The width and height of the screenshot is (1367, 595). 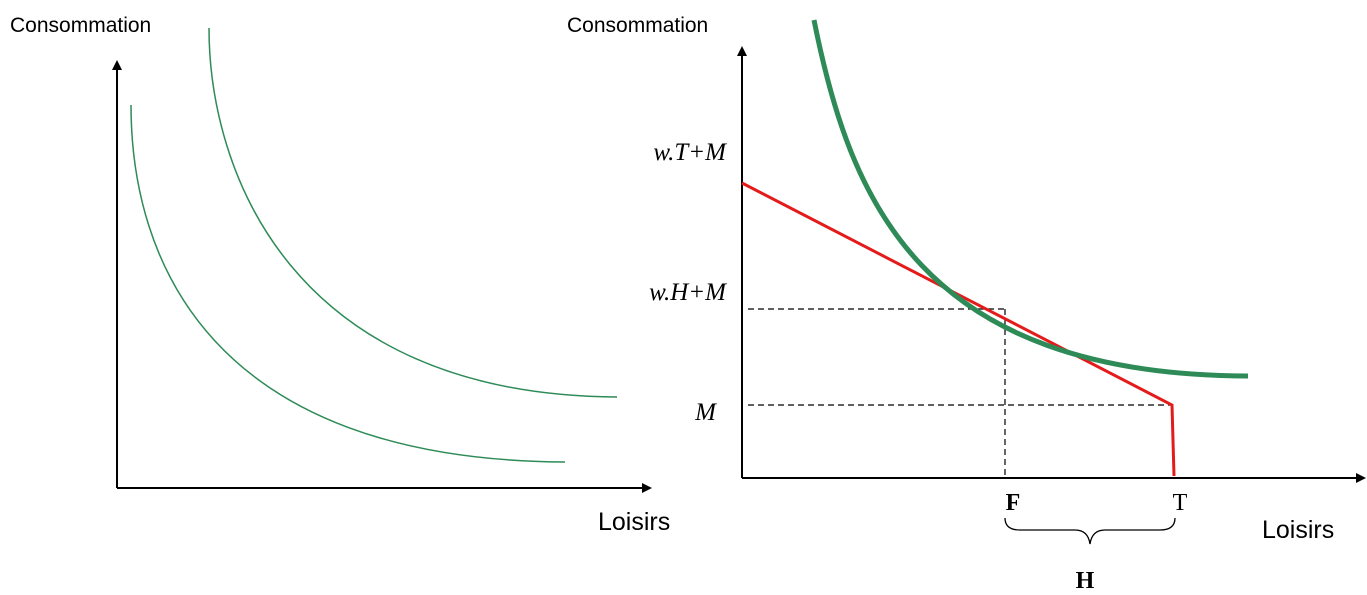 I want to click on right-x-axis-label: Loisirs, so click(x=1298, y=530).